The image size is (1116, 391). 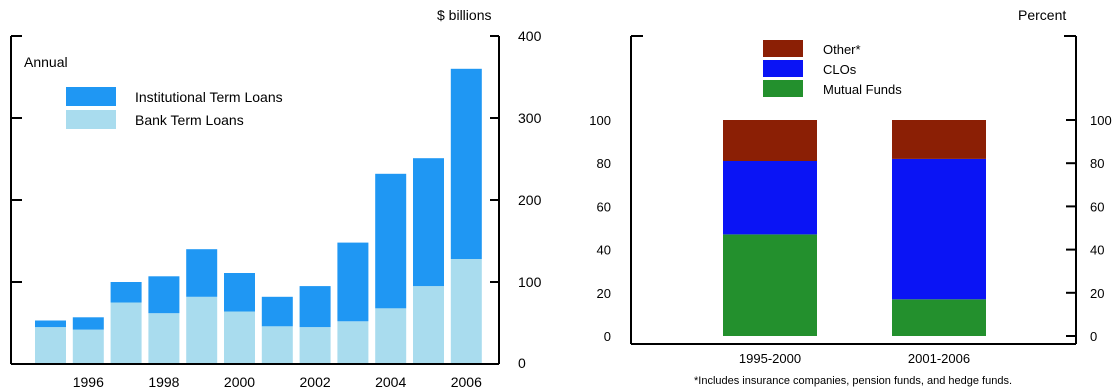 I want to click on bar-1995-2000-clos, so click(x=770, y=198).